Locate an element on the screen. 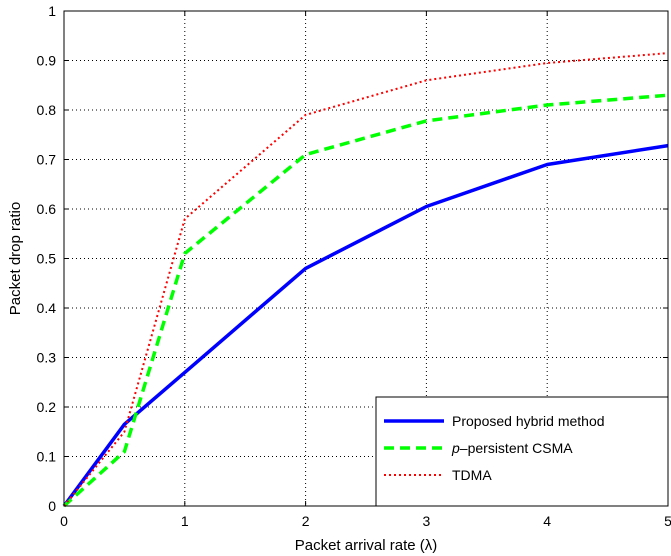 The height and width of the screenshot is (556, 671). y-tick-label: 0.9 is located at coordinates (47, 61).